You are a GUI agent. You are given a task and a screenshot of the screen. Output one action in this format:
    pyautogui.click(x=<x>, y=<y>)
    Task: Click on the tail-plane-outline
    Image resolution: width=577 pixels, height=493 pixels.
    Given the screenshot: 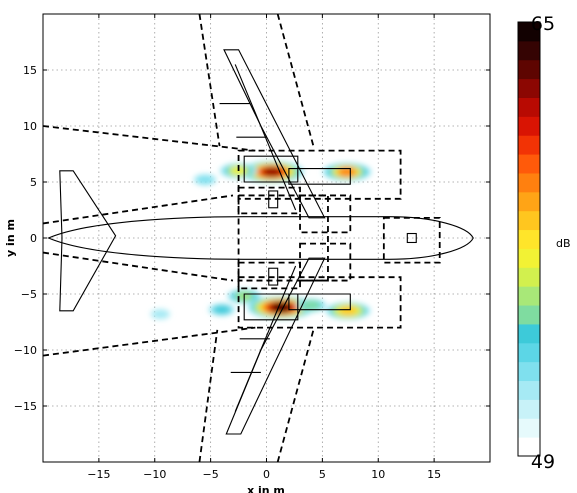 What is the action you would take?
    pyautogui.click(x=88, y=241)
    